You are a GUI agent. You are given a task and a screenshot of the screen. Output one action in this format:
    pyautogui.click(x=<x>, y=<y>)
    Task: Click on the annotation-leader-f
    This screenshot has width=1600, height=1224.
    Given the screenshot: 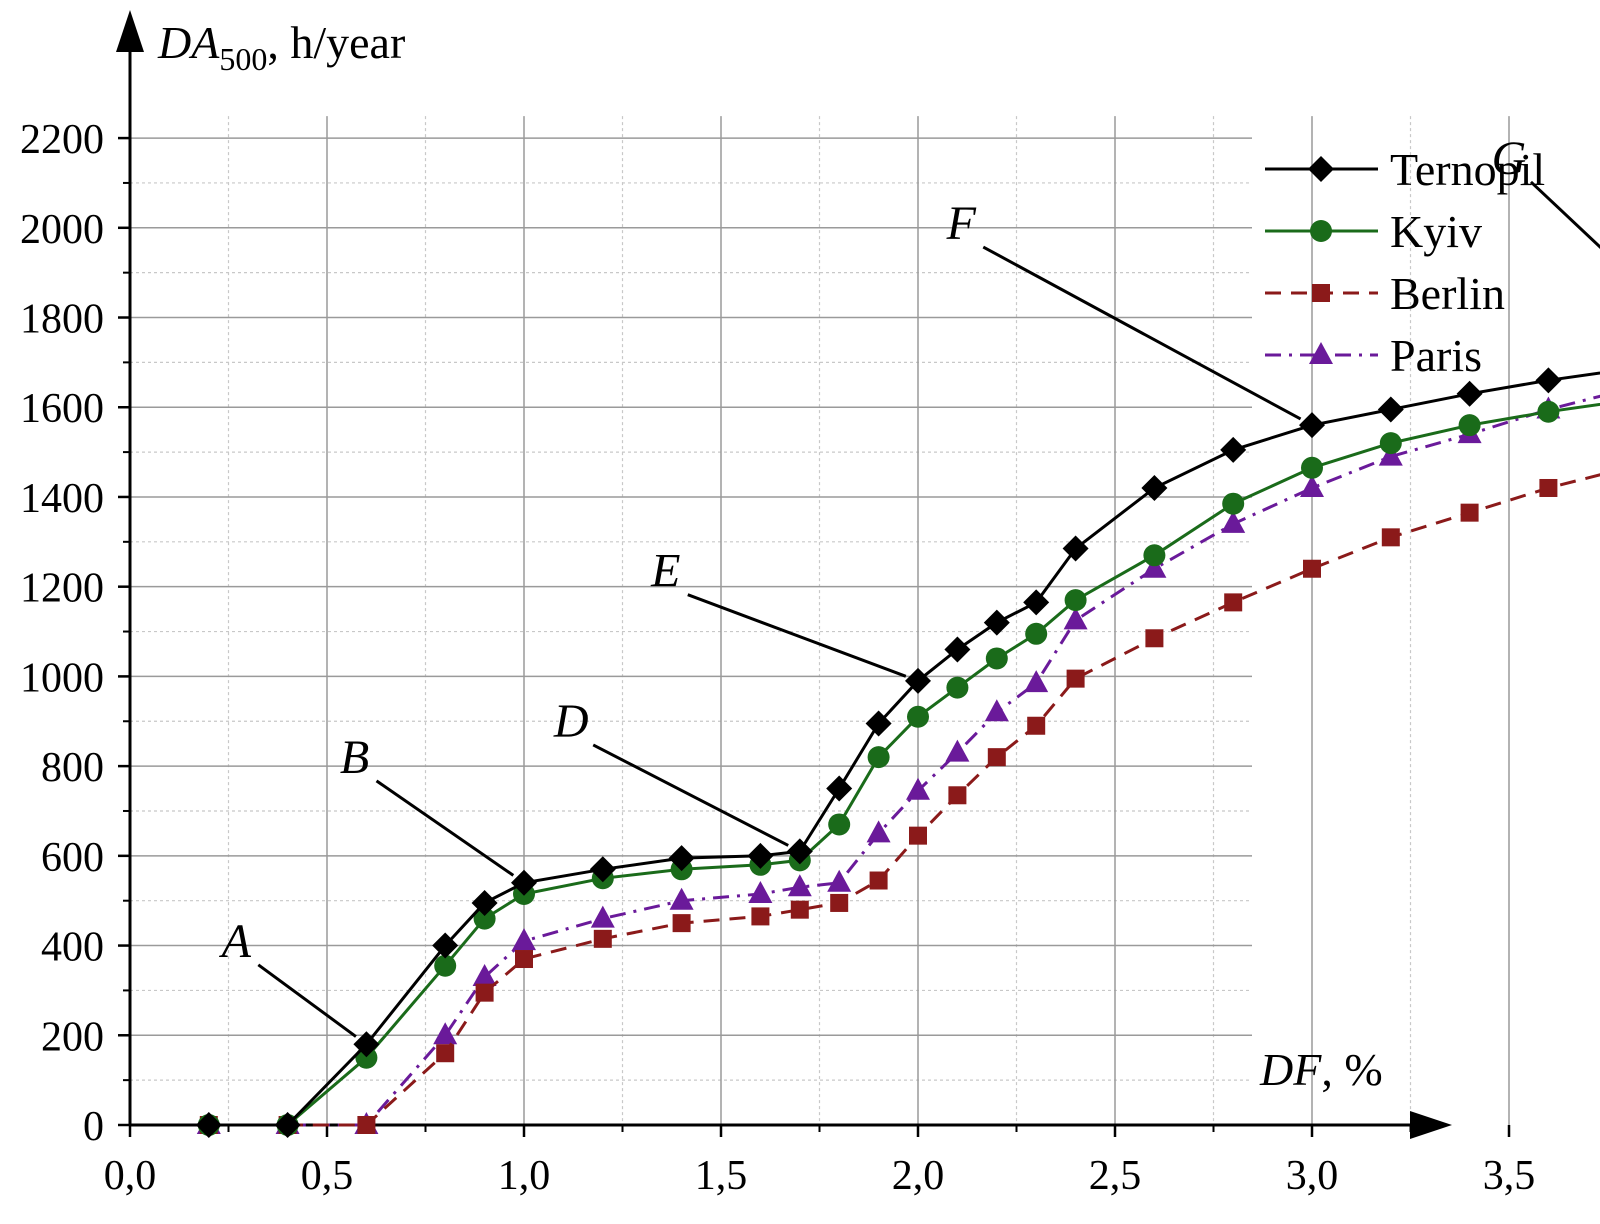 What is the action you would take?
    pyautogui.click(x=1142, y=333)
    